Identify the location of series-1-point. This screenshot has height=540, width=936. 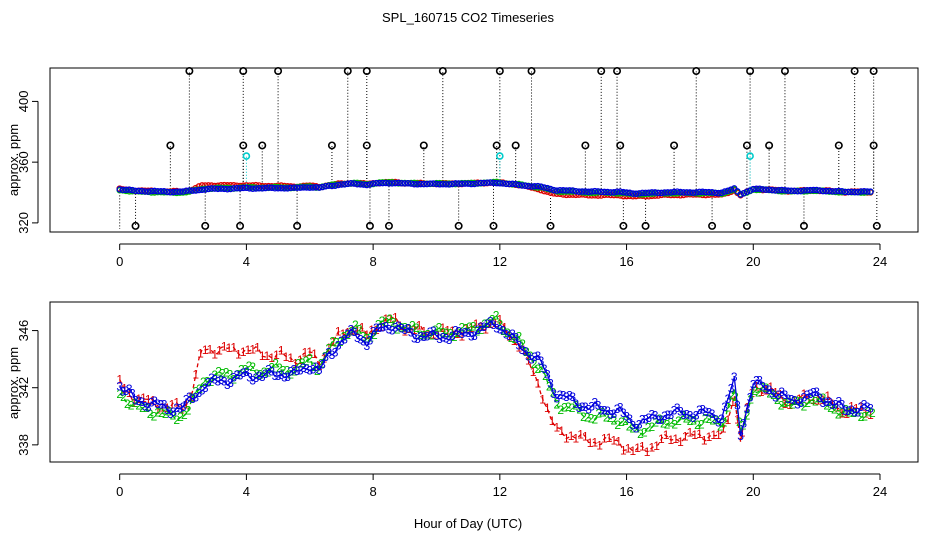
(205, 185).